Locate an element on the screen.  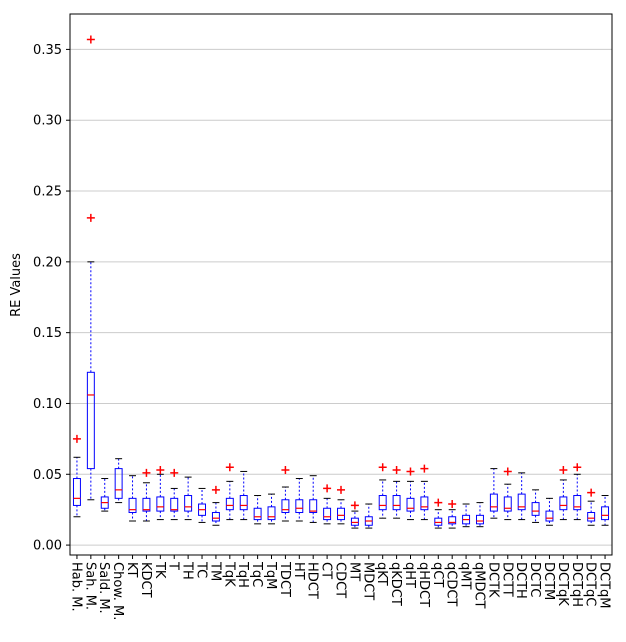
y-tick-label: 0.15 is located at coordinates (47, 333).